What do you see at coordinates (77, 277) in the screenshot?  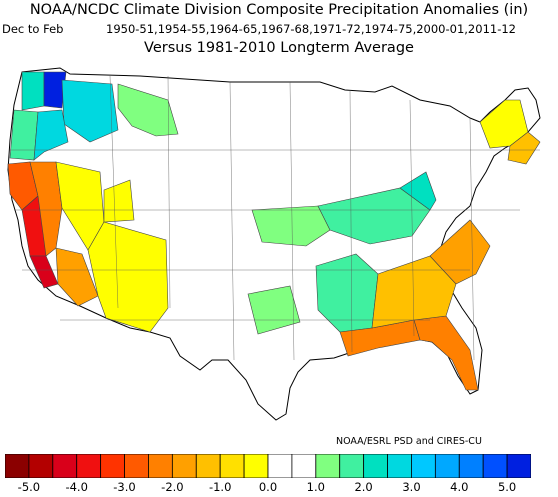 I see `region-ca-southeast` at bounding box center [77, 277].